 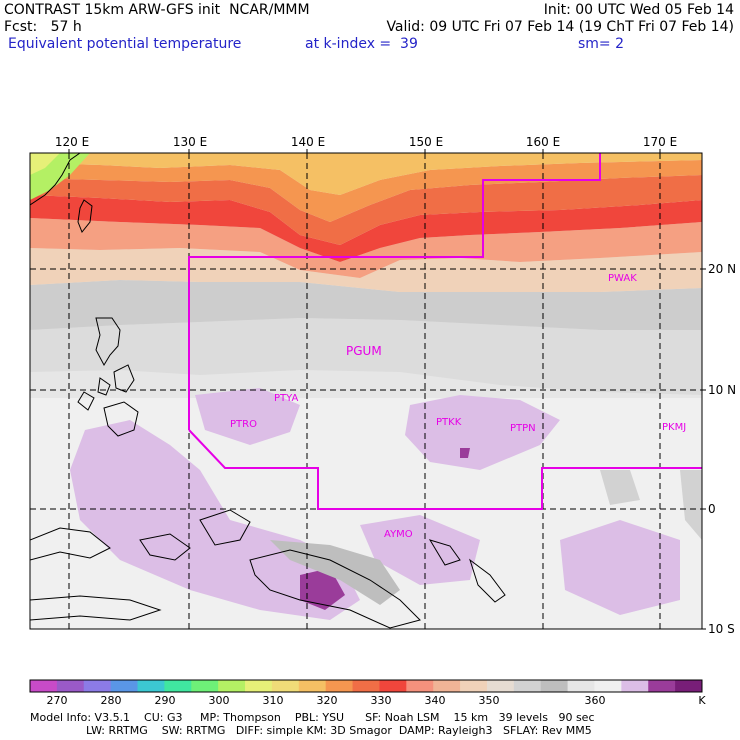 What do you see at coordinates (111, 700) in the screenshot?
I see `colorbar-tick: 280` at bounding box center [111, 700].